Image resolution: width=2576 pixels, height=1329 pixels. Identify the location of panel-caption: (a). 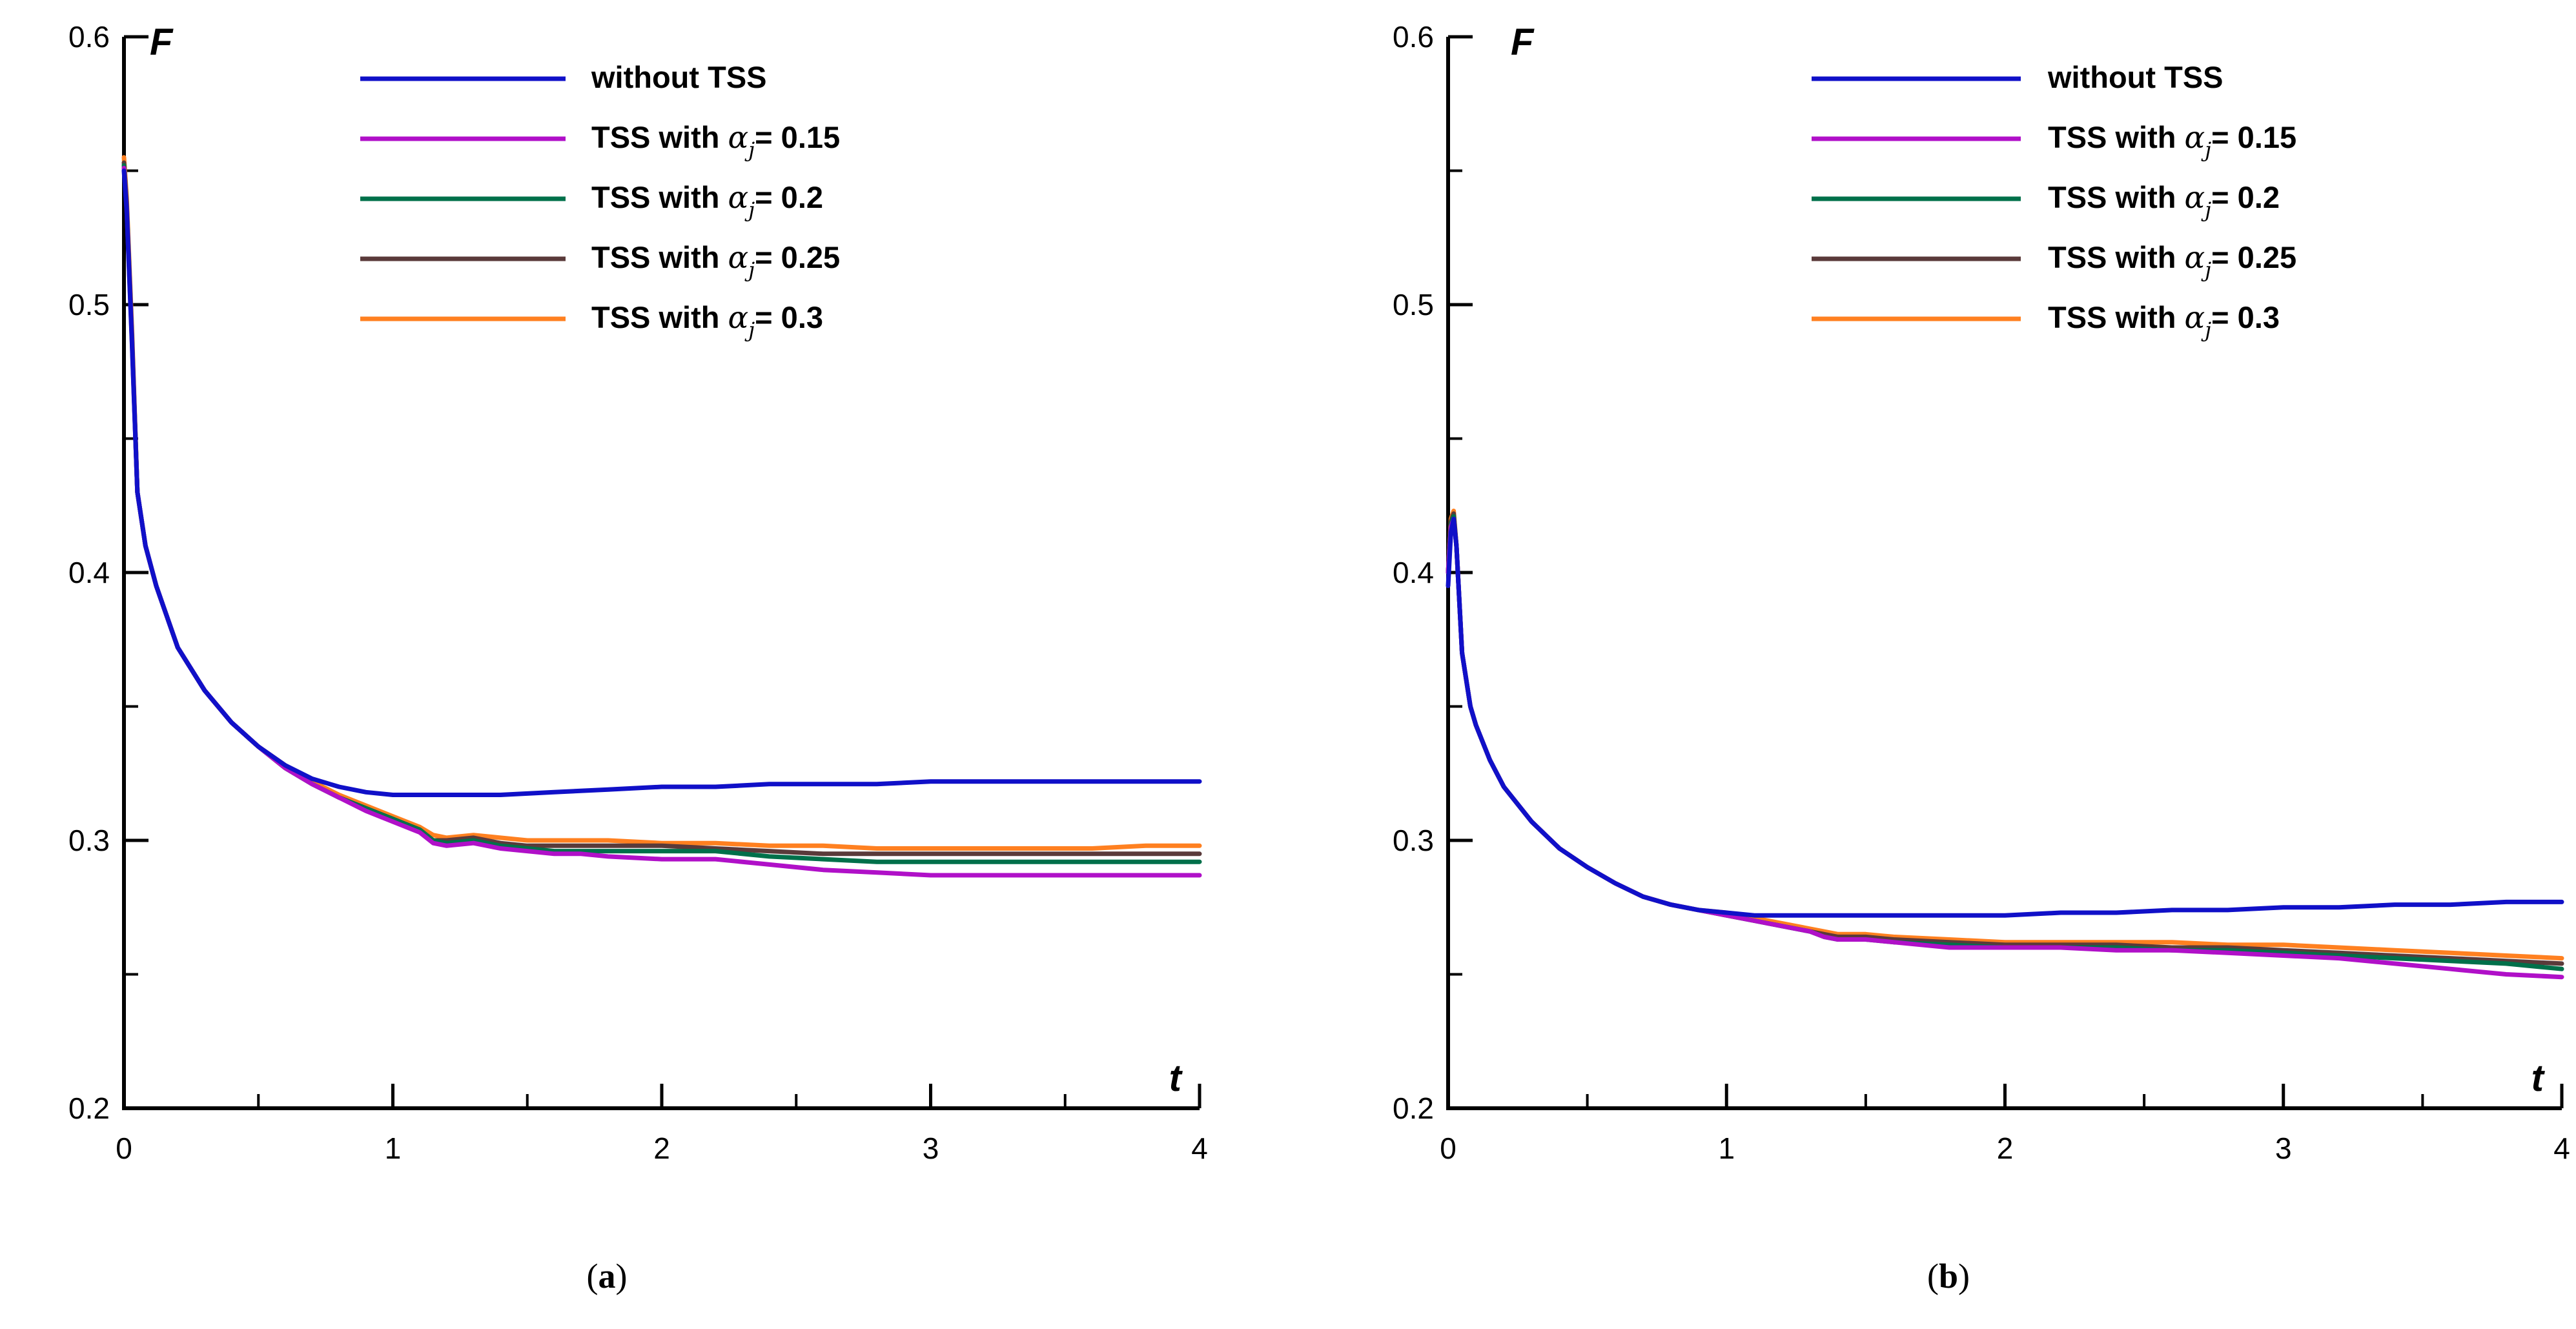
(607, 1276).